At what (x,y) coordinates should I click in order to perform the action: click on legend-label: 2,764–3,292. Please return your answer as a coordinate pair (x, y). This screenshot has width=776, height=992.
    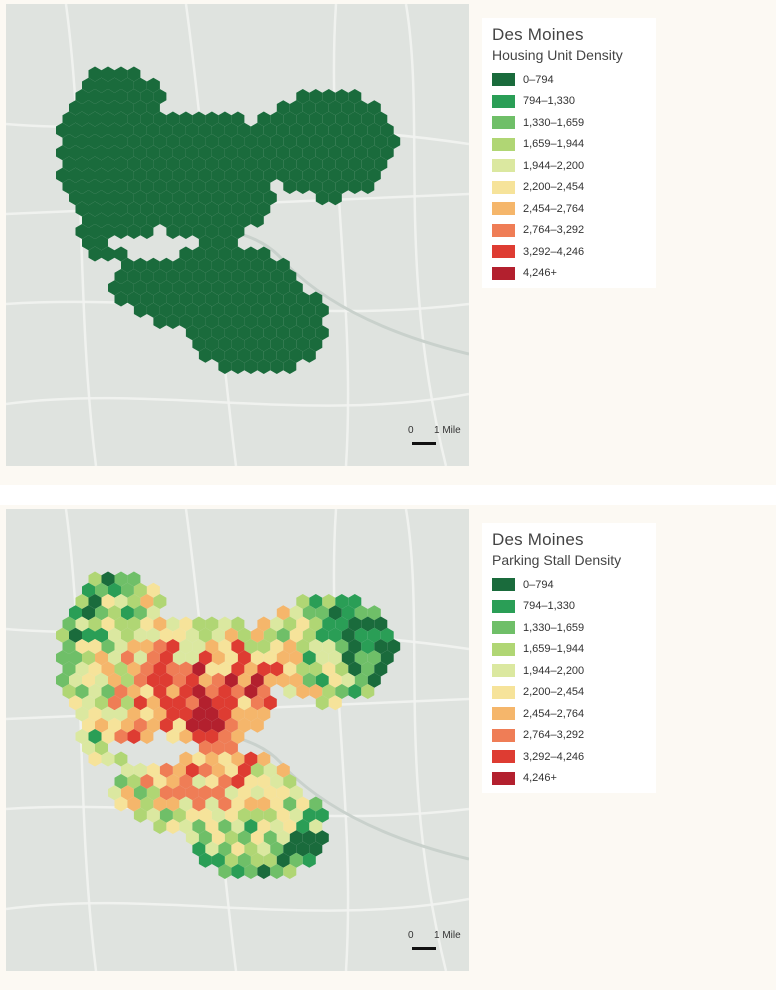
    Looking at the image, I should click on (554, 230).